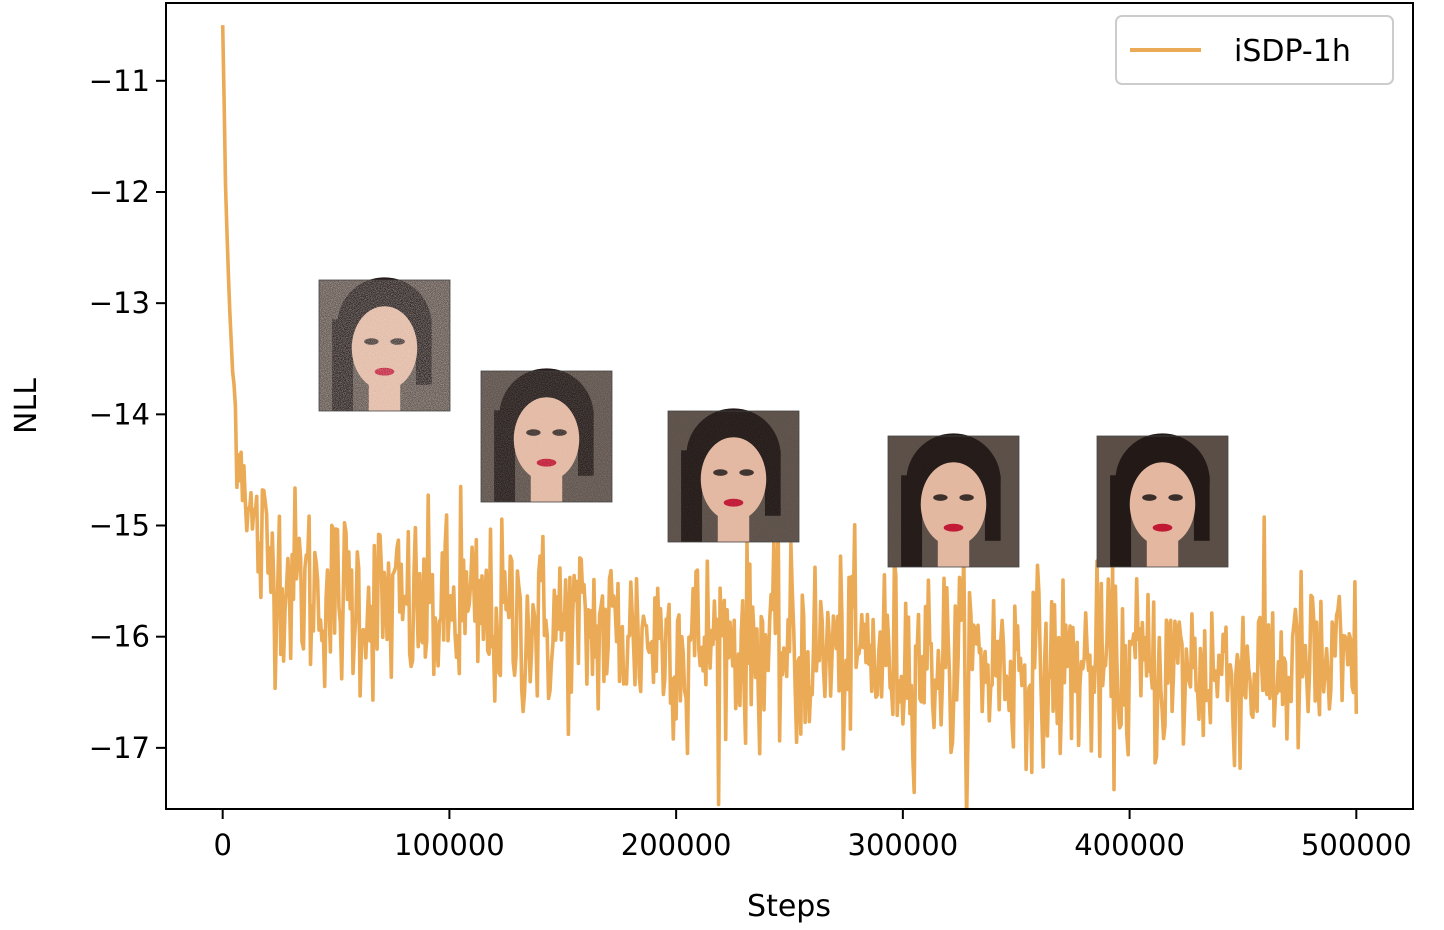  Describe the element at coordinates (903, 845) in the screenshot. I see `x-tick-label: 300000` at that location.